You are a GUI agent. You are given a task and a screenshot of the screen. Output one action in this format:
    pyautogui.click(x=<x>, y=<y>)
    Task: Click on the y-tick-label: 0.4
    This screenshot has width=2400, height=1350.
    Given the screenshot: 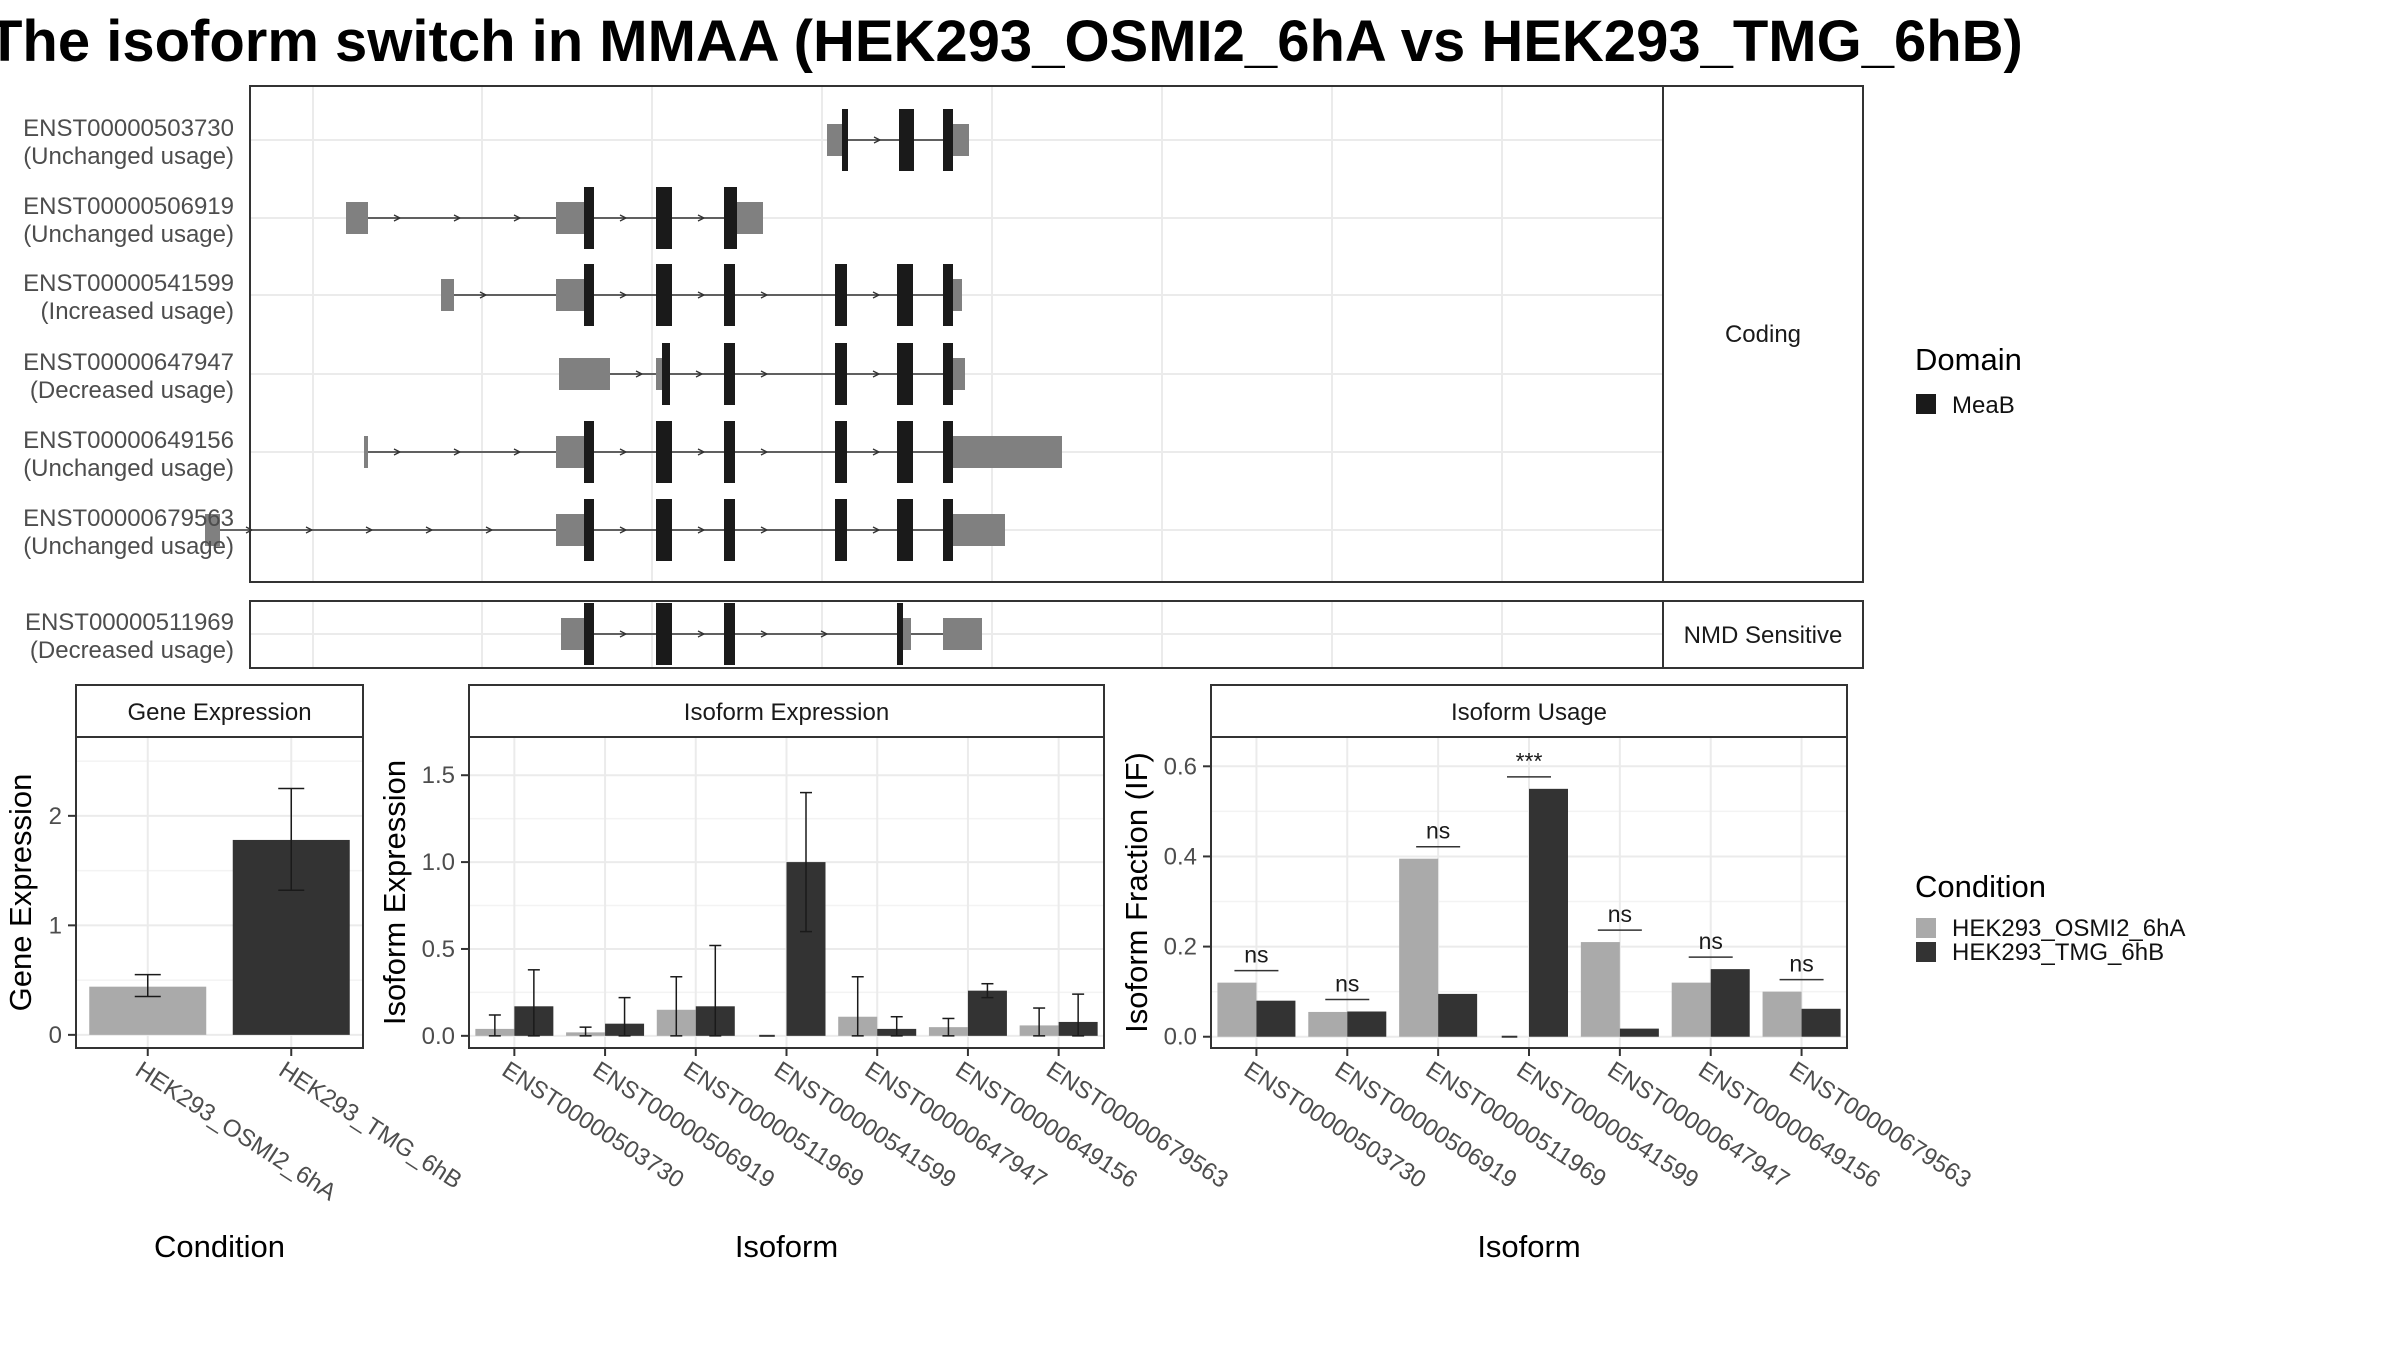 What is the action you would take?
    pyautogui.click(x=1180, y=856)
    